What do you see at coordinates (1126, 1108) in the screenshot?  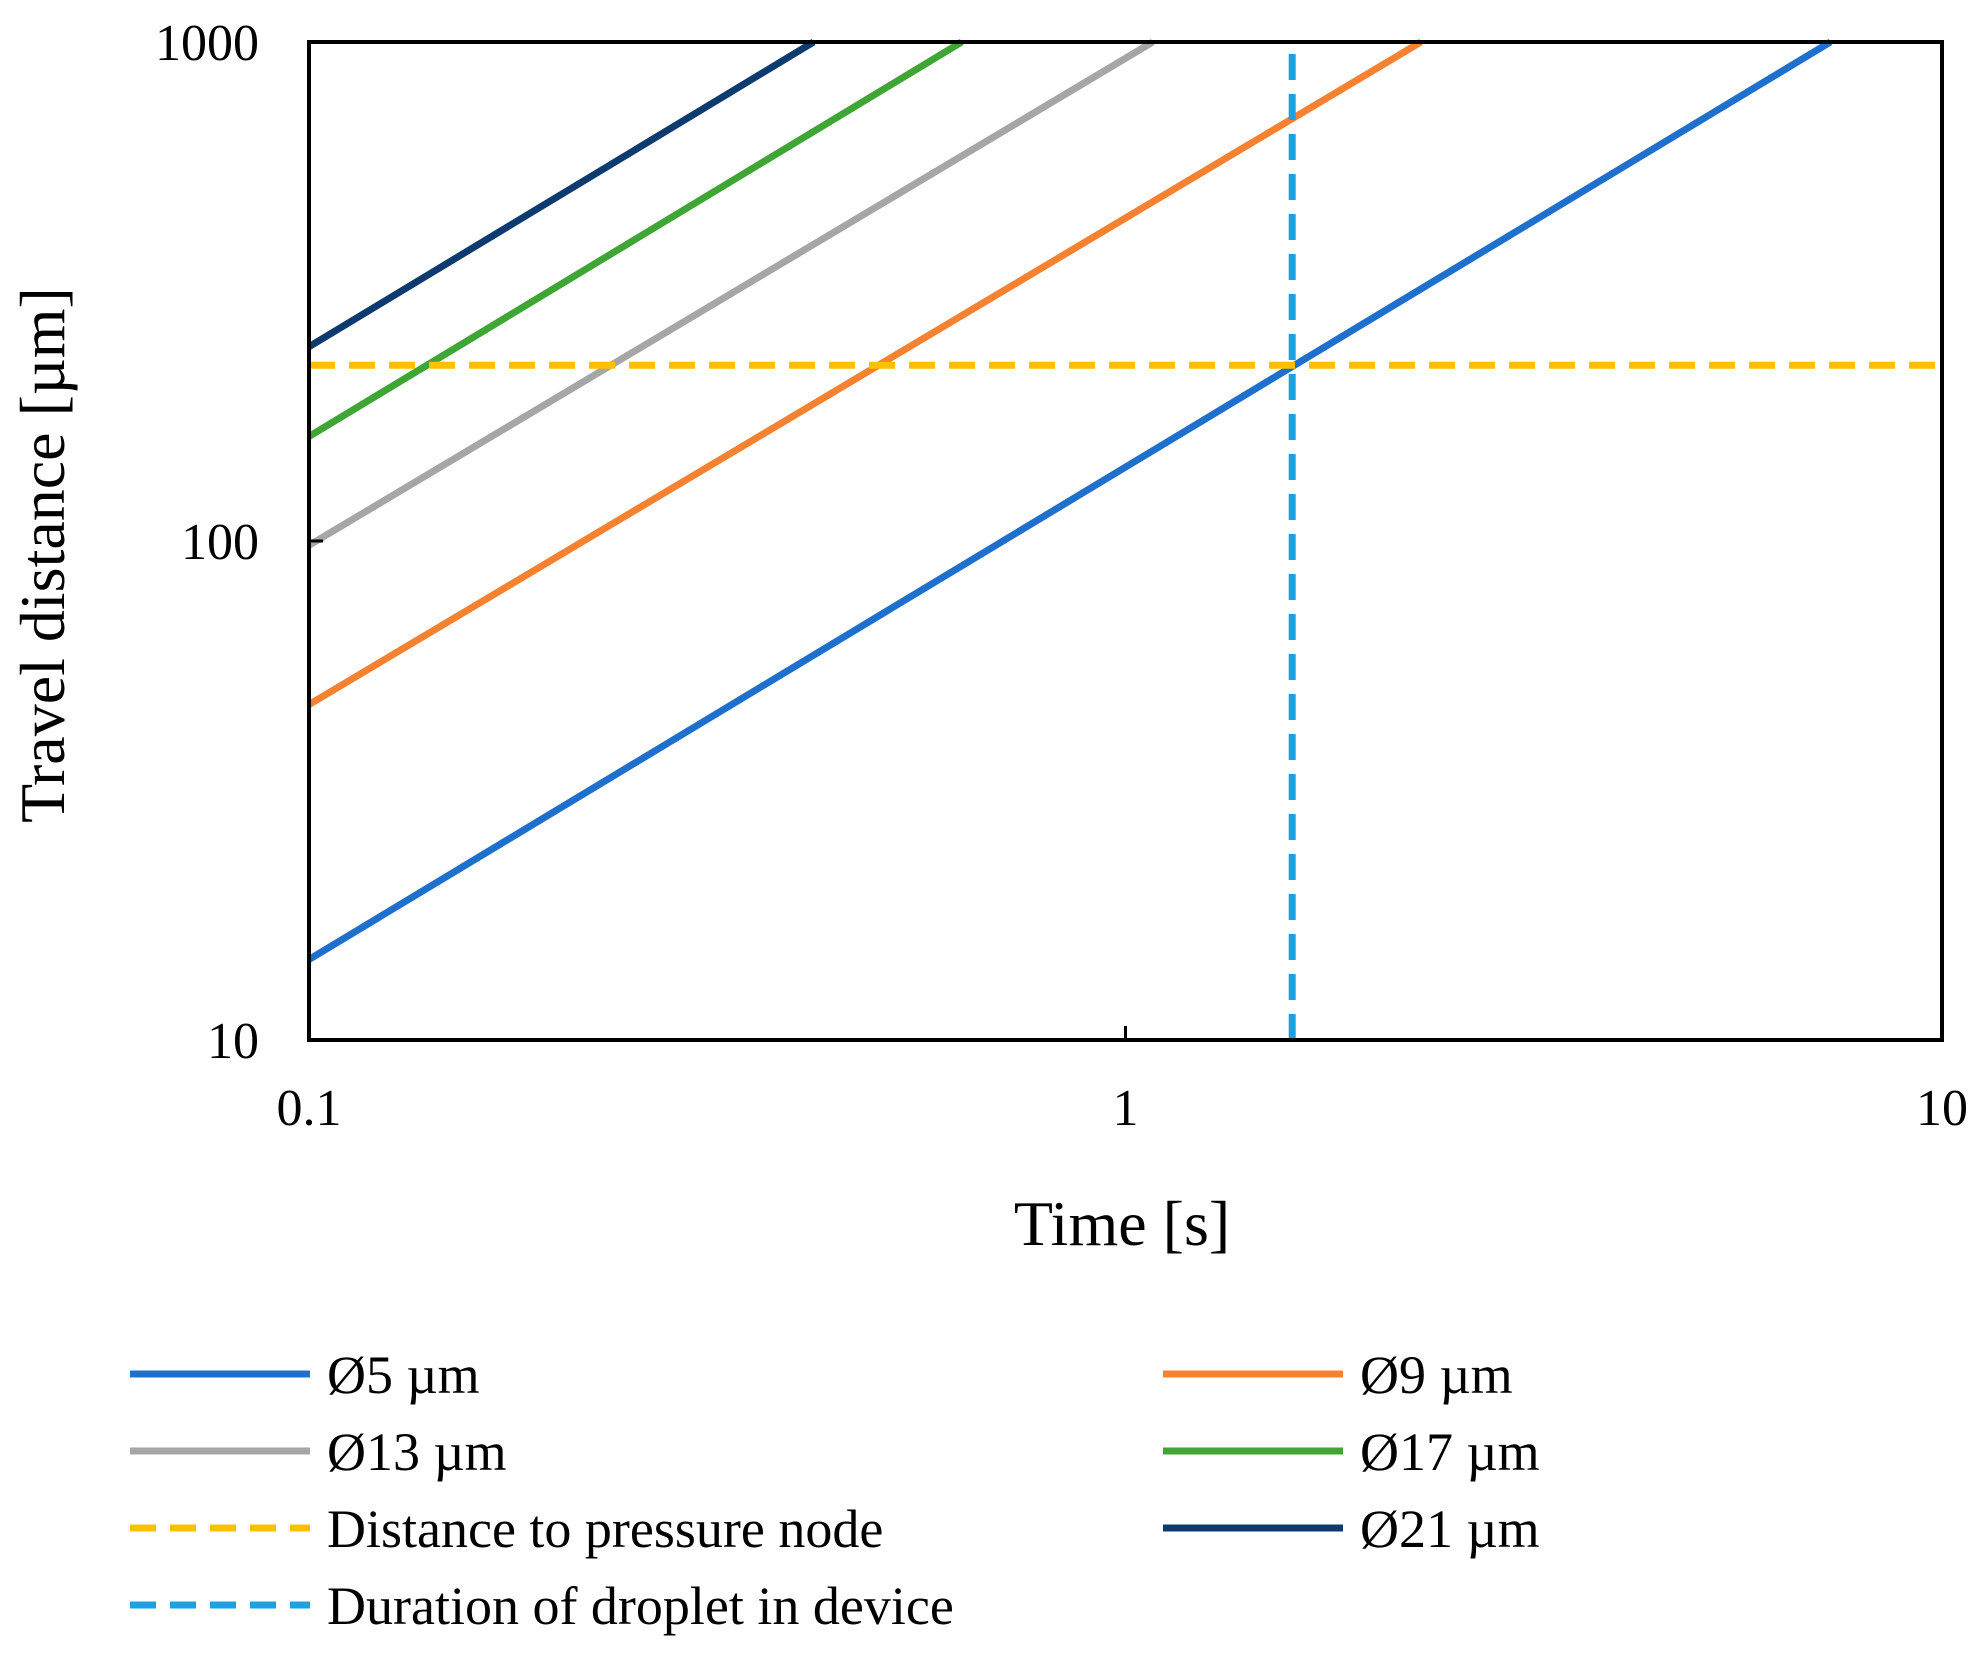 I see `x-tick-label: 1` at bounding box center [1126, 1108].